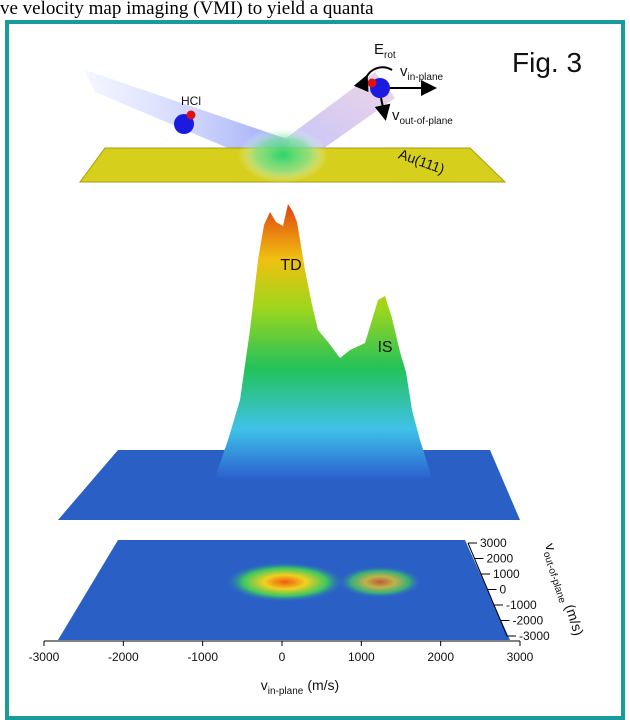  Describe the element at coordinates (44, 657) in the screenshot. I see `x-tick-label: -3000` at that location.